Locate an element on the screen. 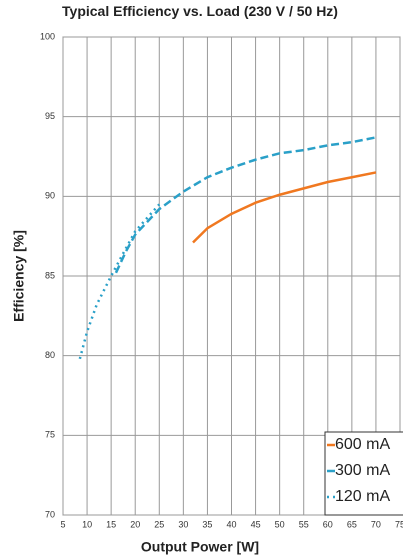 This screenshot has height=558, width=403. x-tick-label: 60 is located at coordinates (328, 524).